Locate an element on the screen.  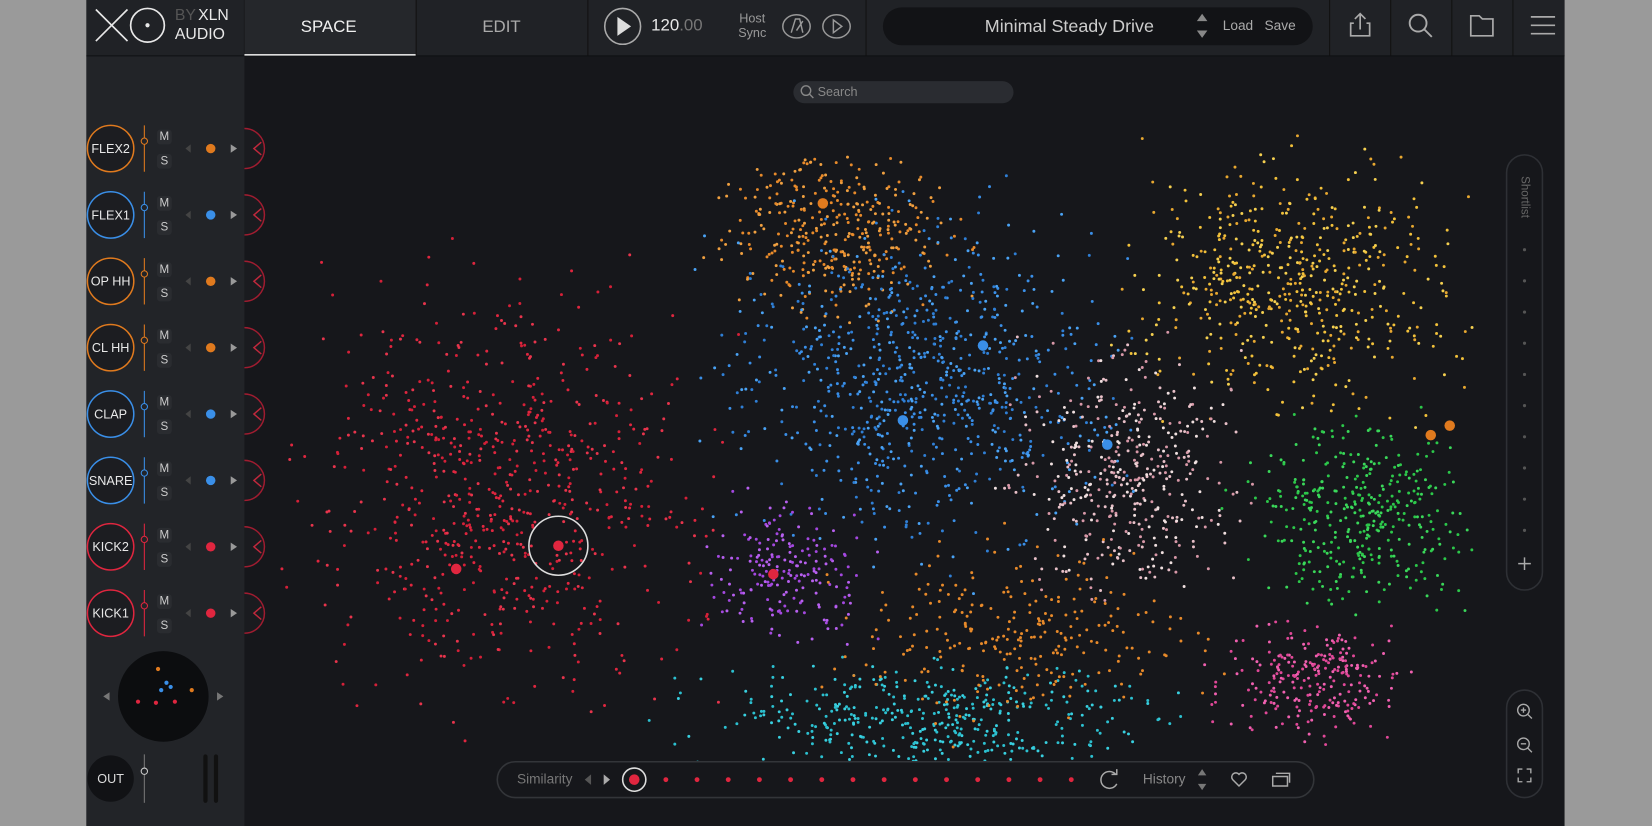
shortlist-slot is located at coordinates (1524, 343).